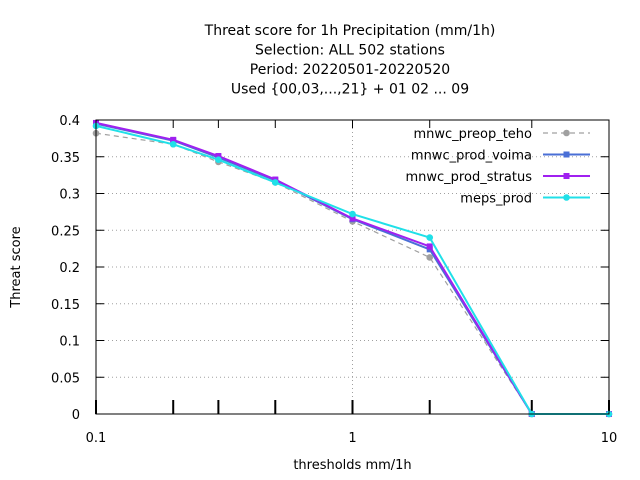 This screenshot has width=640, height=480. I want to click on legend-item-mnwc_preop_teho: mnwc_preop_teho, so click(502, 134).